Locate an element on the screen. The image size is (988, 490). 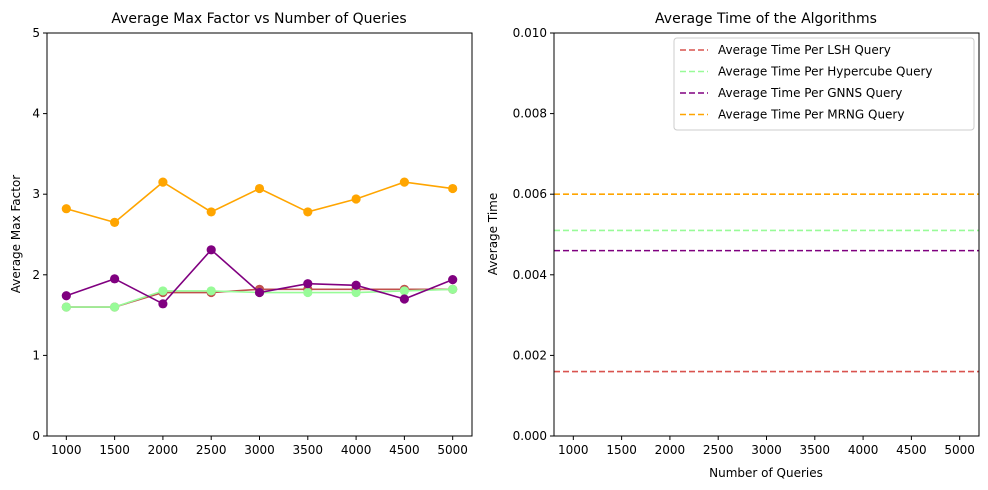
chart1-x-tick-label: 4500 is located at coordinates (404, 450).